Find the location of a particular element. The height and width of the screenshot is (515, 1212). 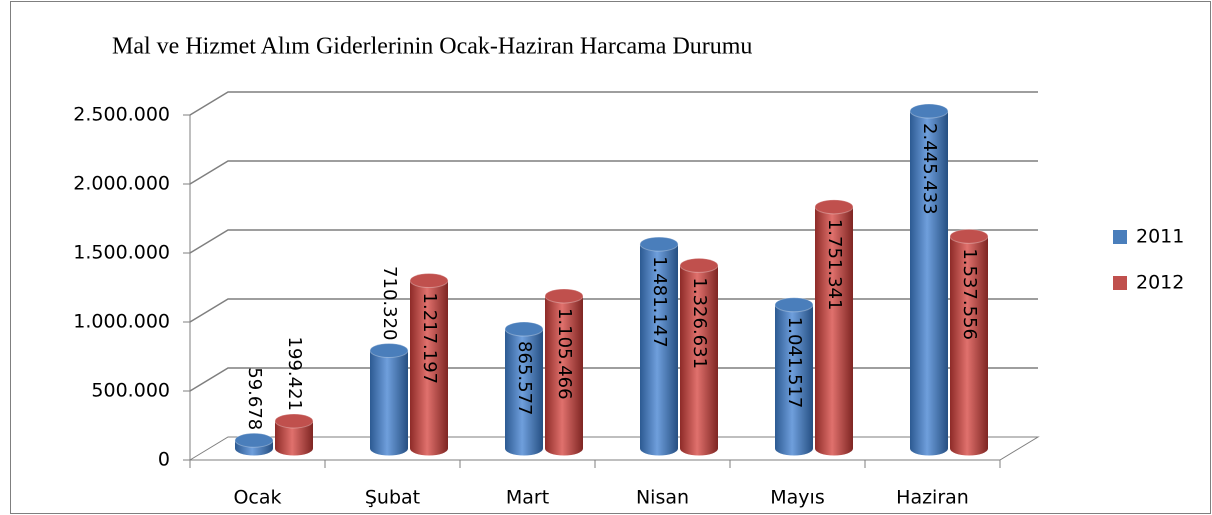

x-tick-label: Mayıs is located at coordinates (797, 498).